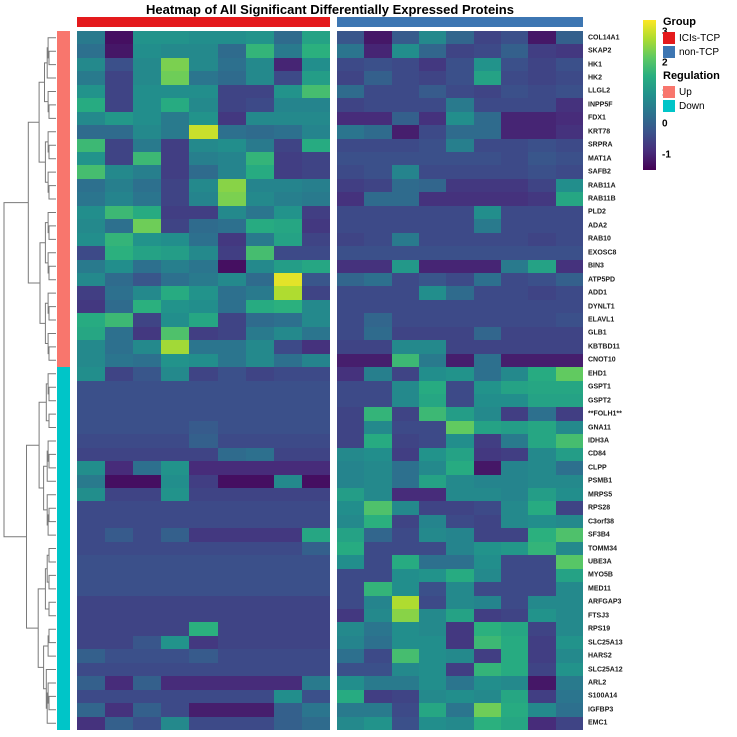  I want to click on down-label: Down, so click(692, 106).